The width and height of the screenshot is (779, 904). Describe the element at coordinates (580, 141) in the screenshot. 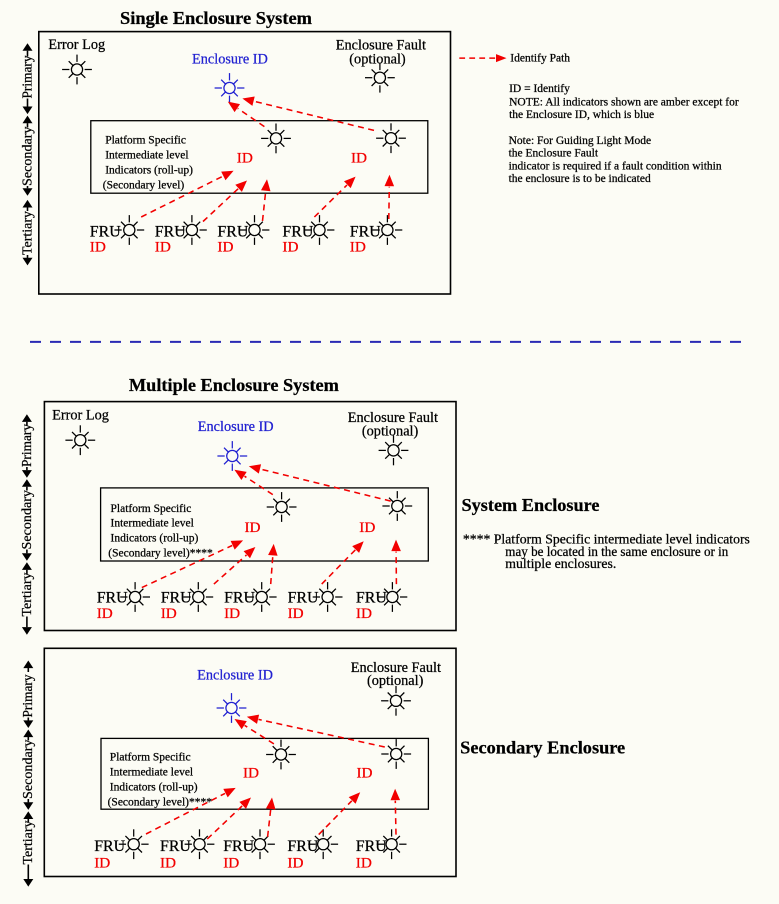

I see `svg-text: Note: For Guiding Light Mode` at that location.